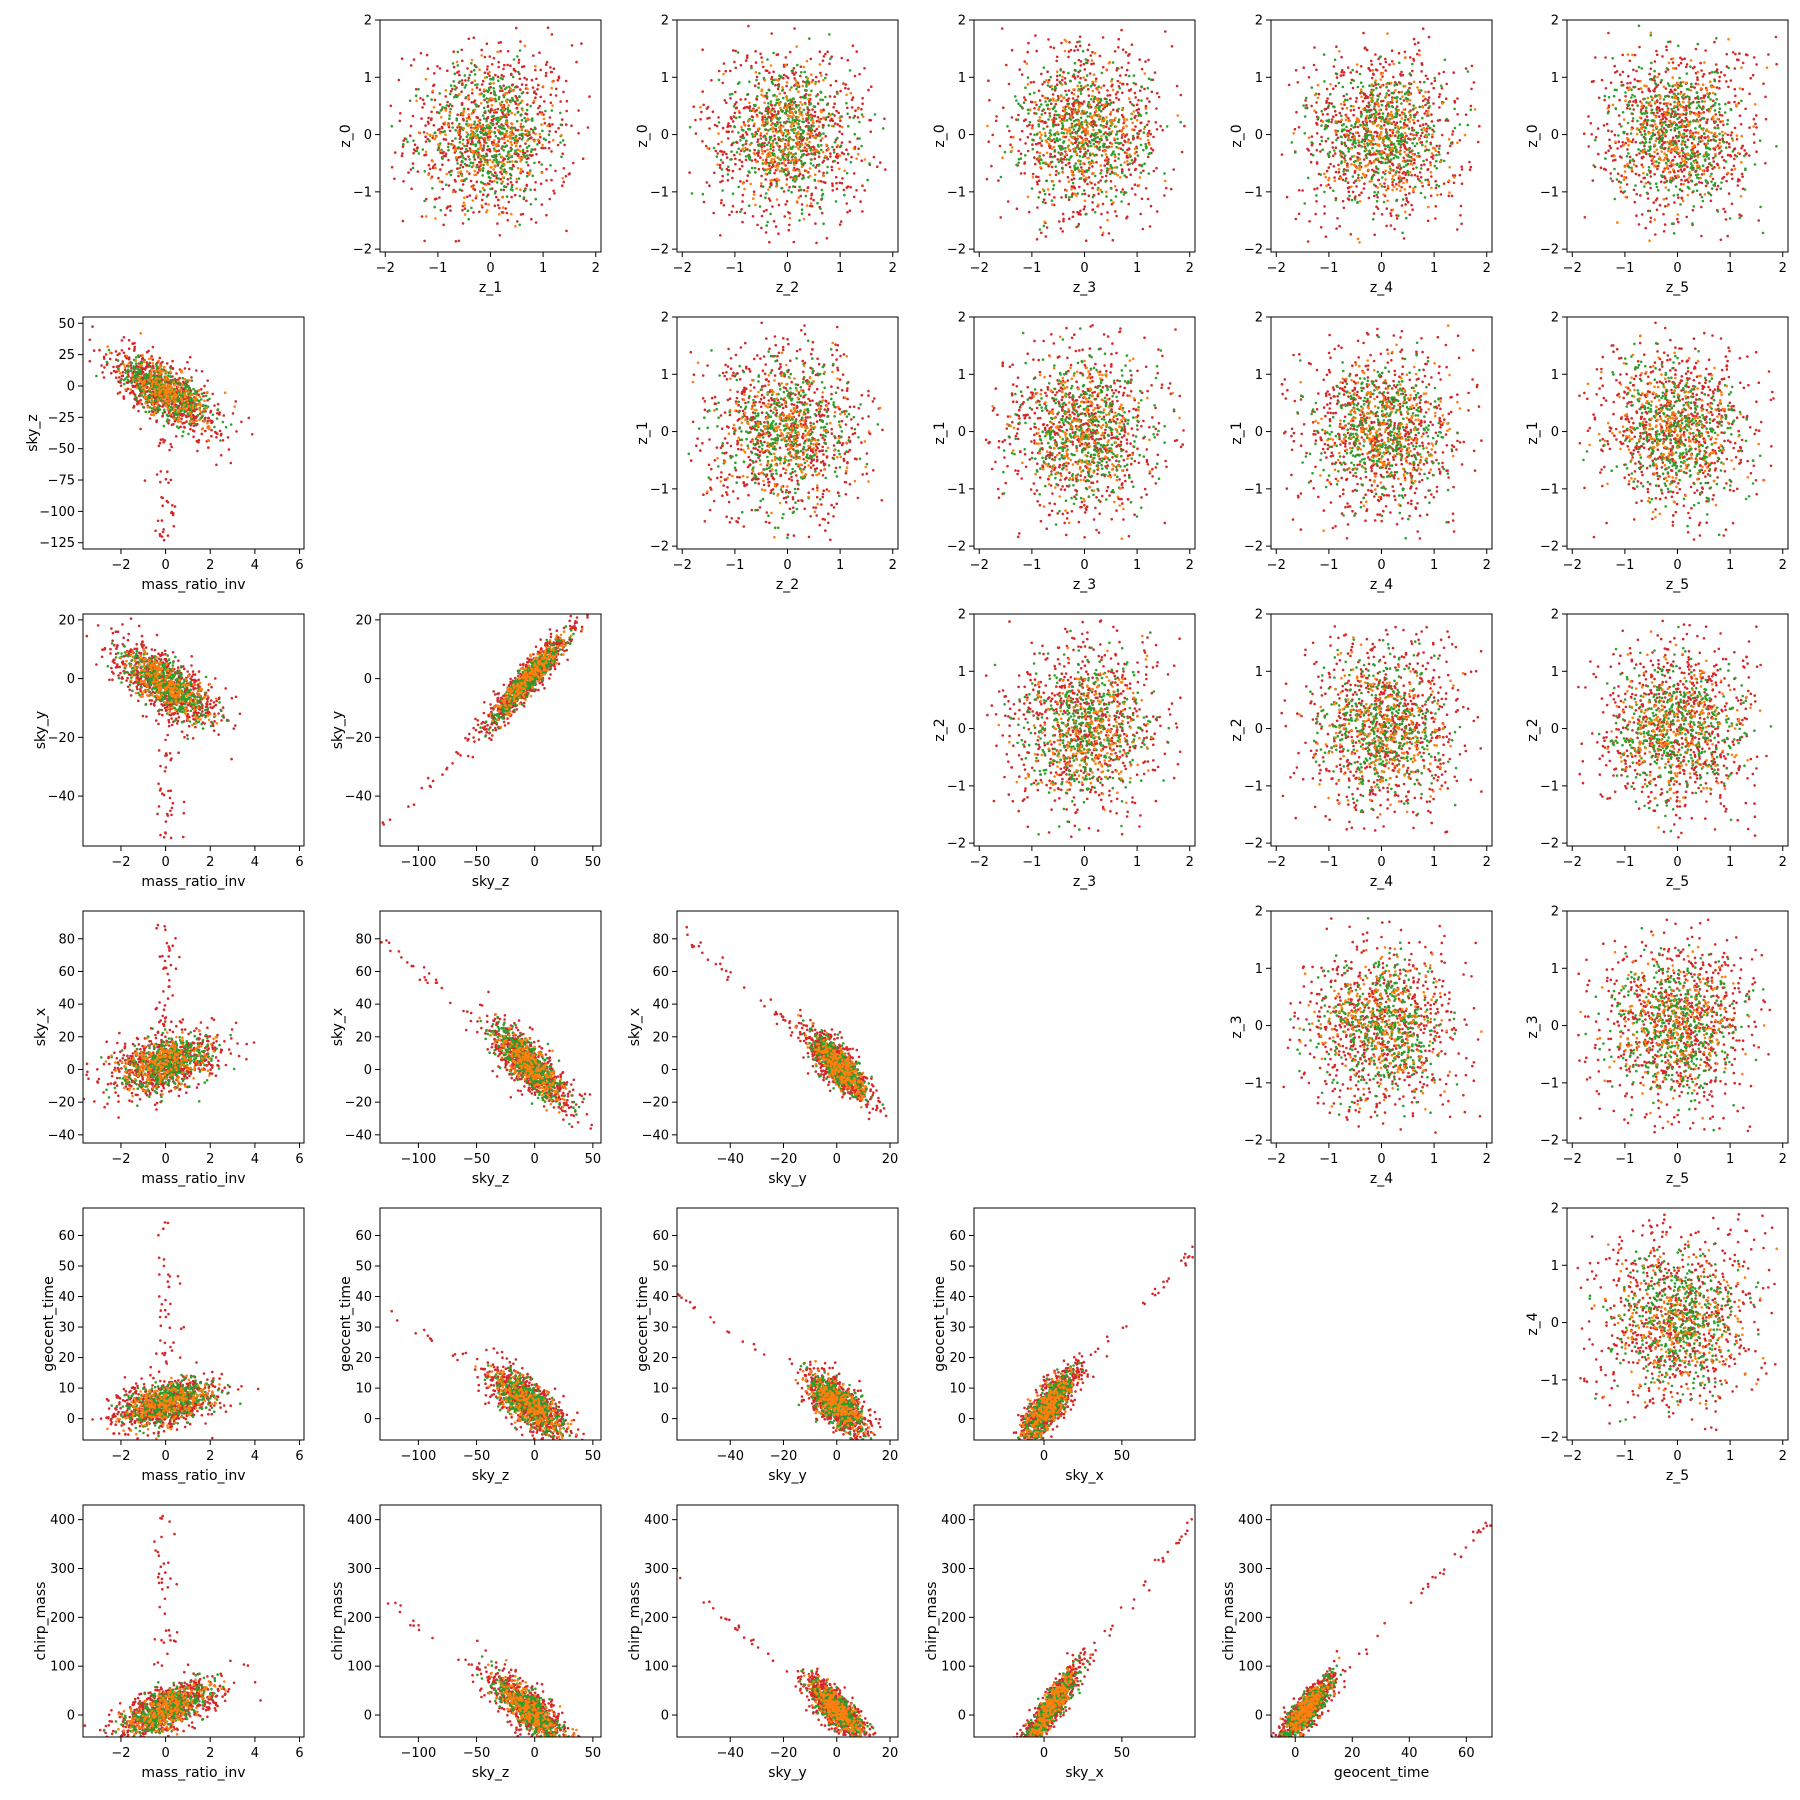 The width and height of the screenshot is (1800, 1800). I want to click on x-tick-label: 0, so click(787, 268).